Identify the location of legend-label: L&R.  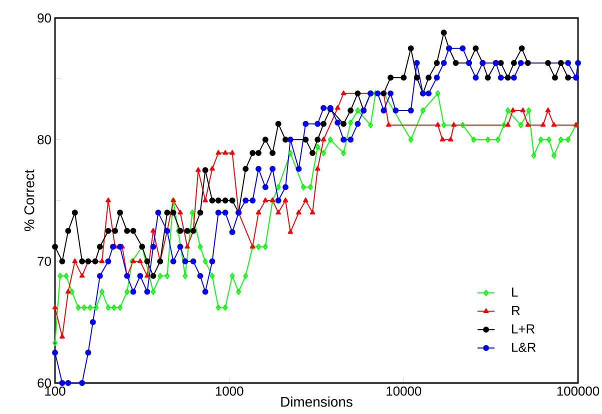
(524, 347).